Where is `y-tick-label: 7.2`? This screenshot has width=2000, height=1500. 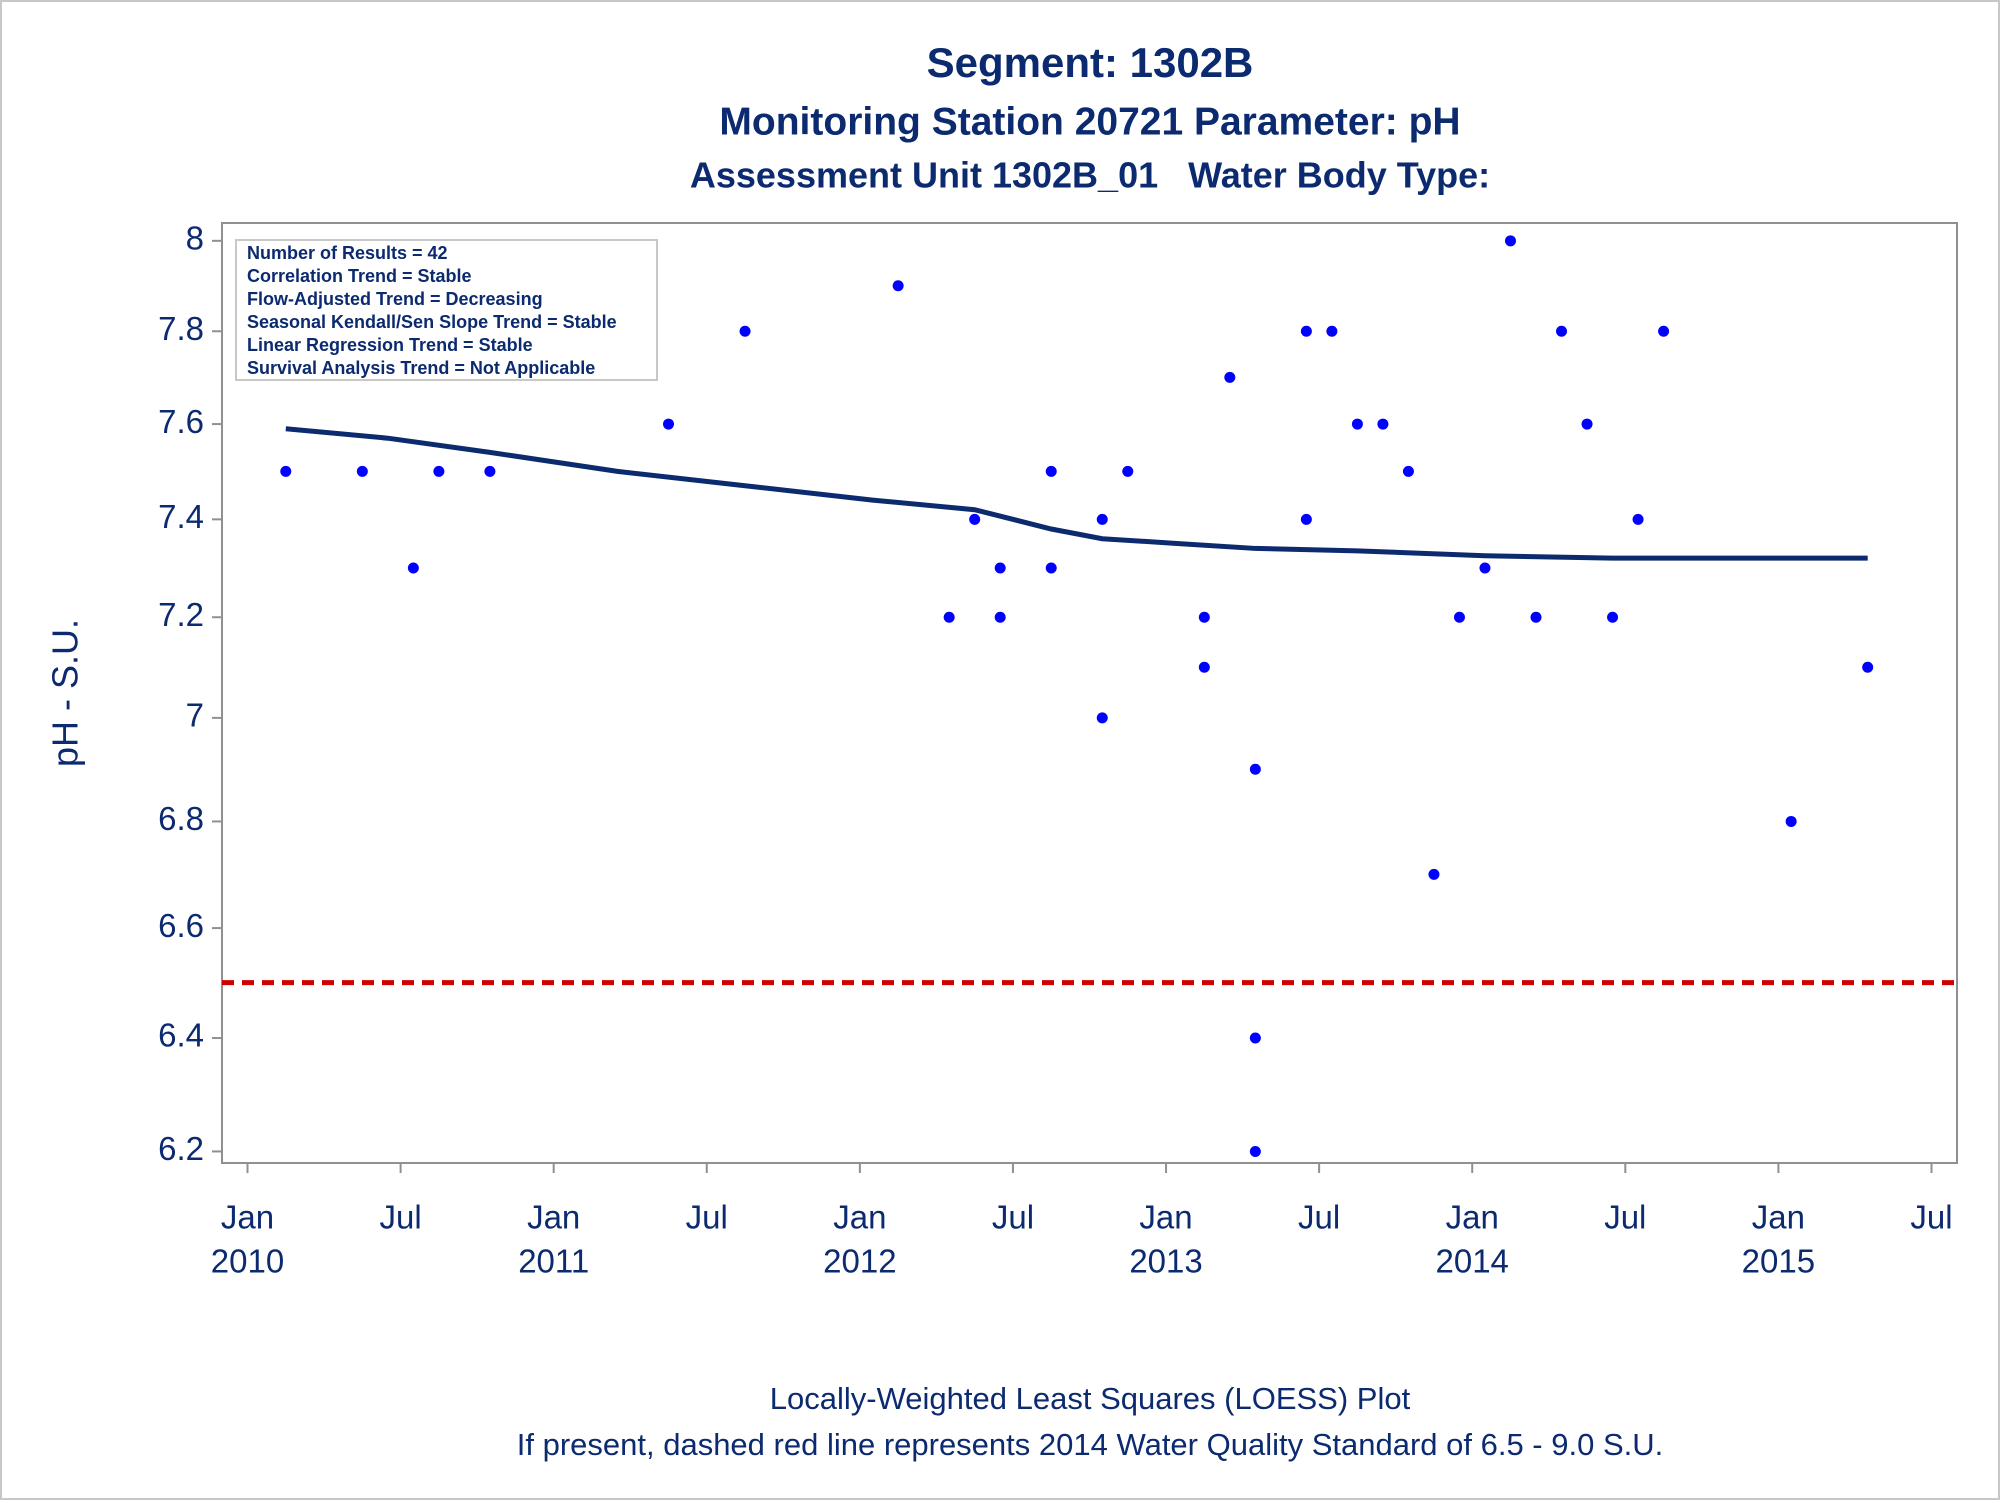 y-tick-label: 7.2 is located at coordinates (181, 614).